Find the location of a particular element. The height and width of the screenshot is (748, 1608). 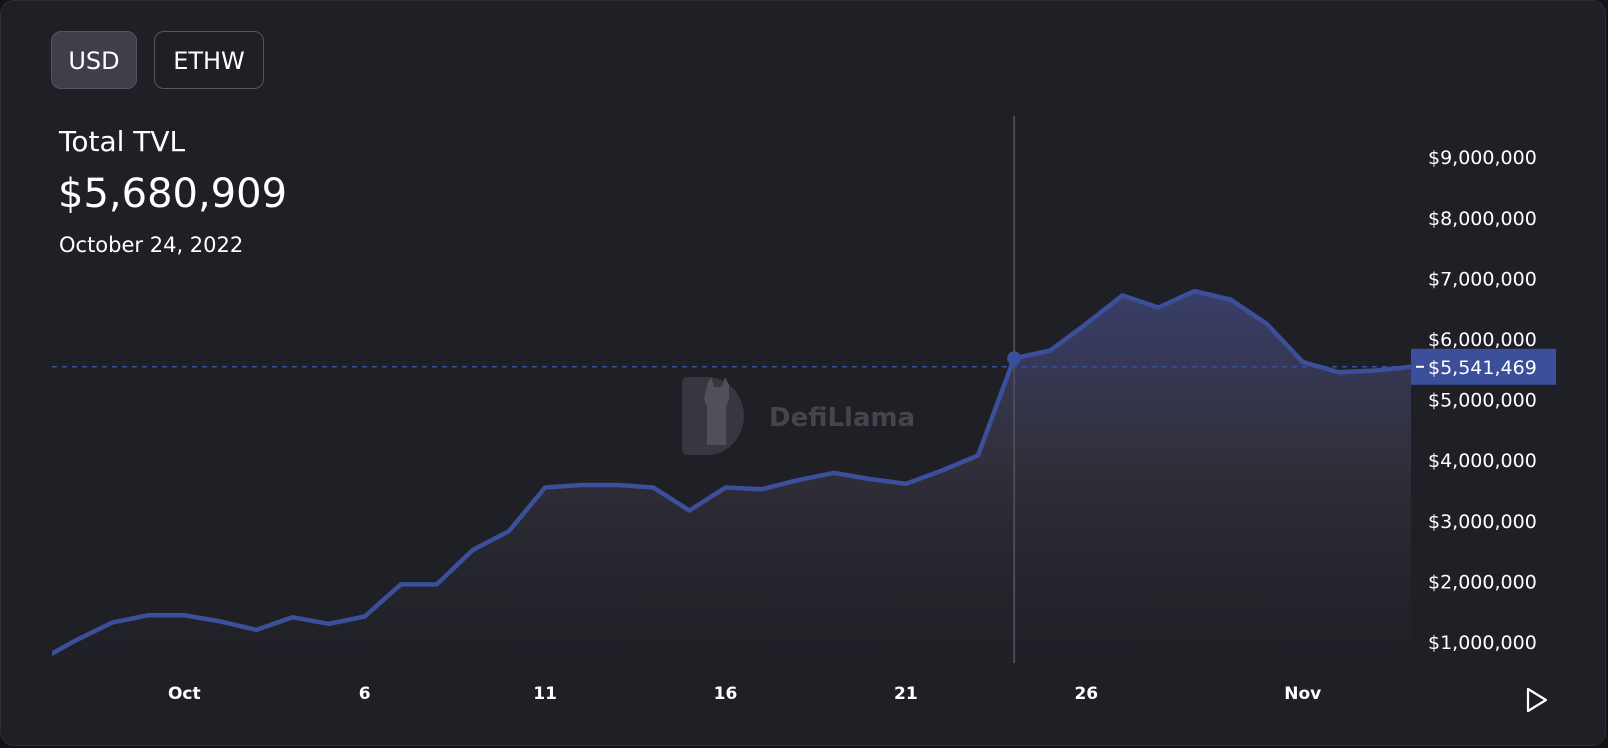

watermark-logo: DefiLlama is located at coordinates (798, 416).